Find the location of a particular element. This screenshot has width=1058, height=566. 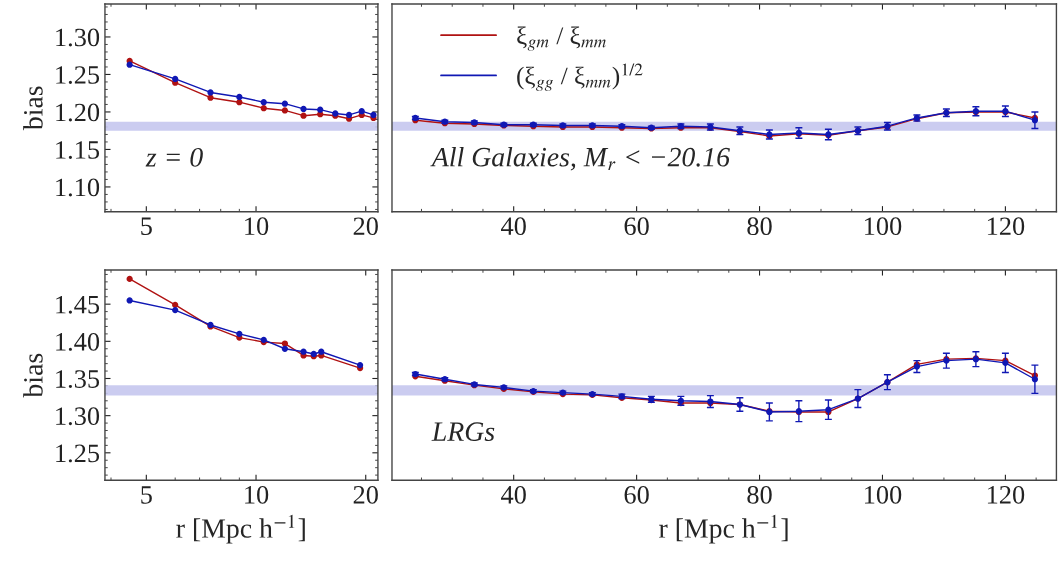

y-tick-label: 1.10 is located at coordinates (78, 187).